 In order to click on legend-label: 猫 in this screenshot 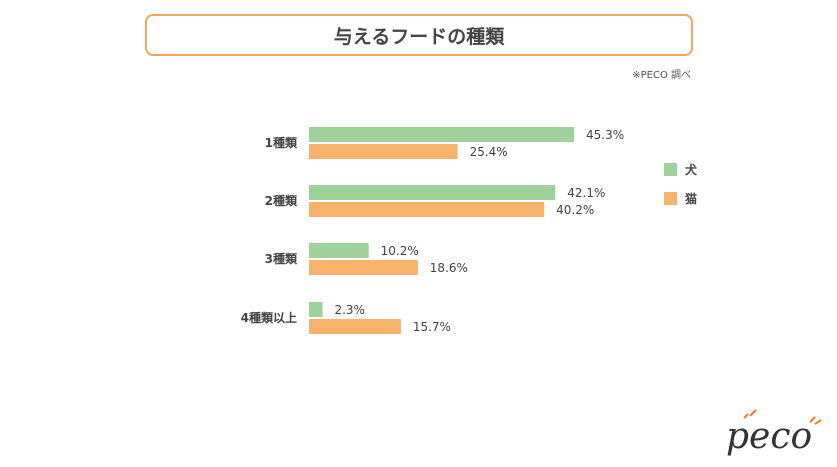, I will do `click(691, 198)`.